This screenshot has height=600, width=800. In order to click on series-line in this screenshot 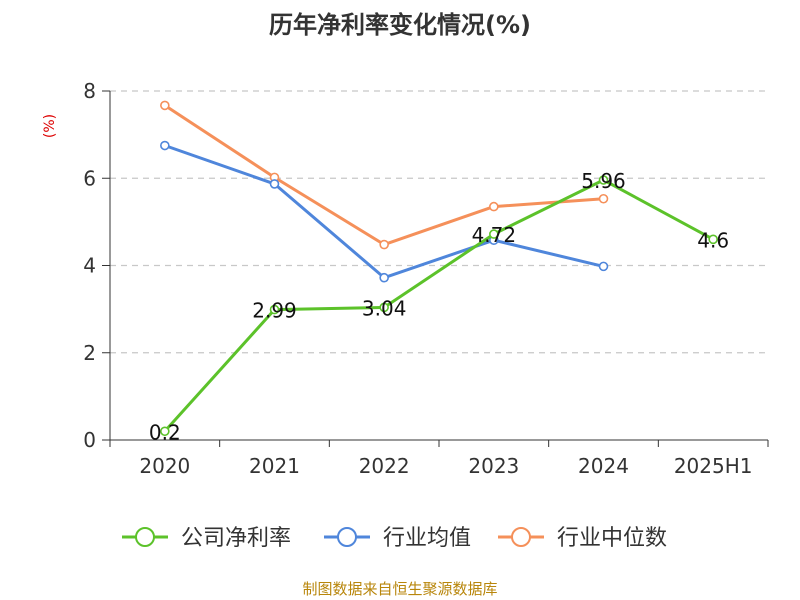, I will do `click(383, 175)`.